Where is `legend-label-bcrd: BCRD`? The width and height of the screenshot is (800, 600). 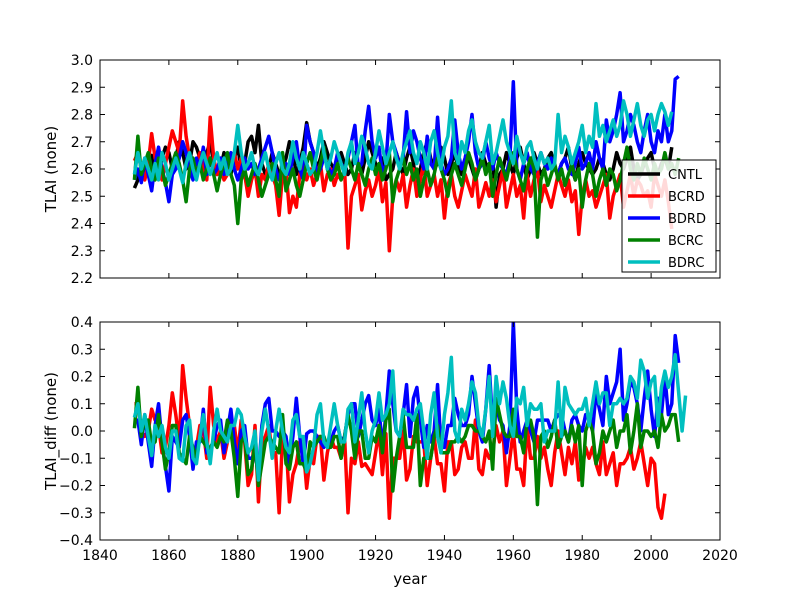 legend-label-bcrd: BCRD is located at coordinates (686, 197).